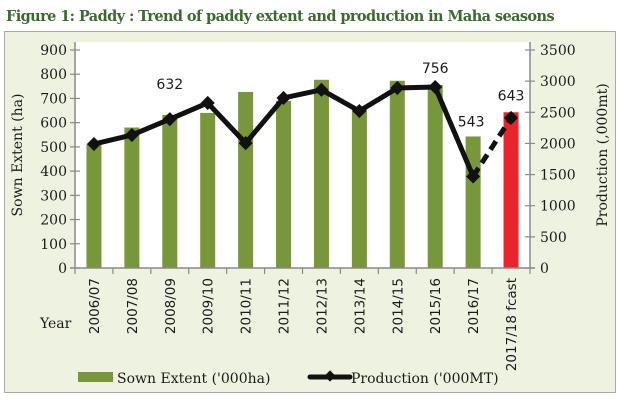  What do you see at coordinates (53, 124) in the screenshot?
I see `y-tick-label: 600` at bounding box center [53, 124].